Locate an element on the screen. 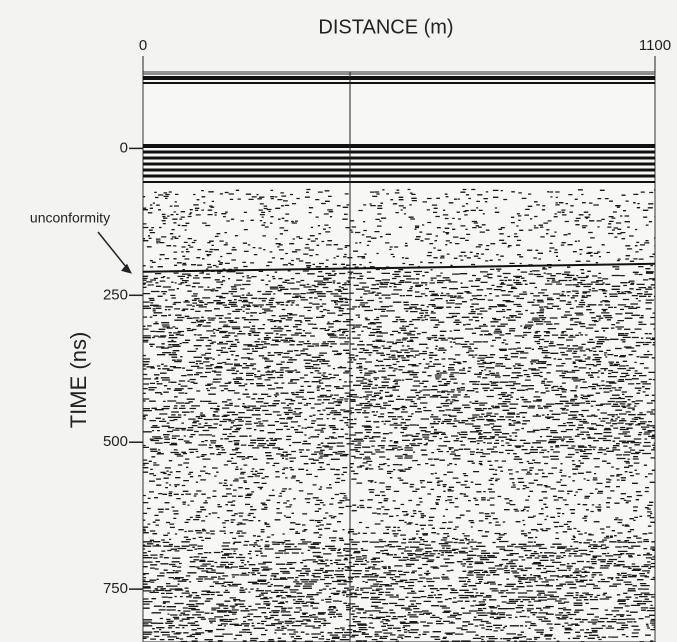 This screenshot has height=642, width=677. x-axis-title: DISTANCE (m) is located at coordinates (385, 27).